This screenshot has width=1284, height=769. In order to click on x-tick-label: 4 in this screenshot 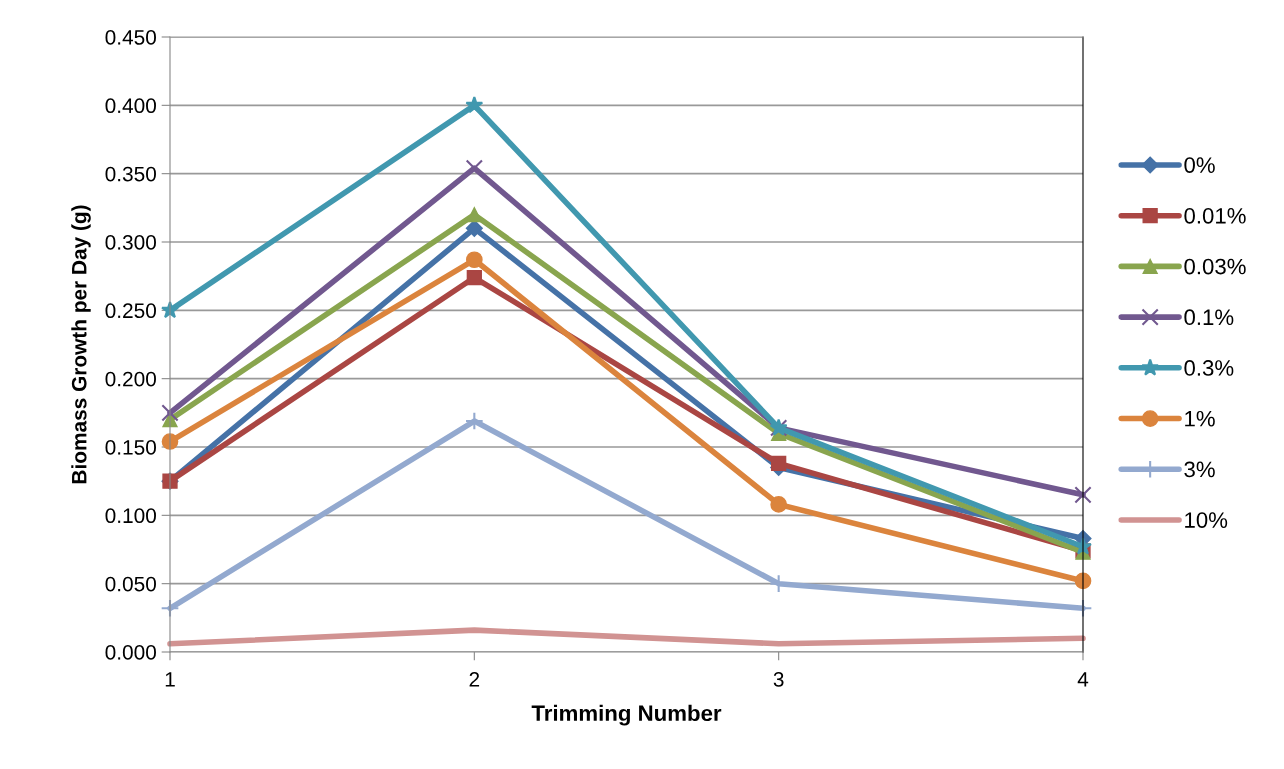, I will do `click(1083, 679)`.